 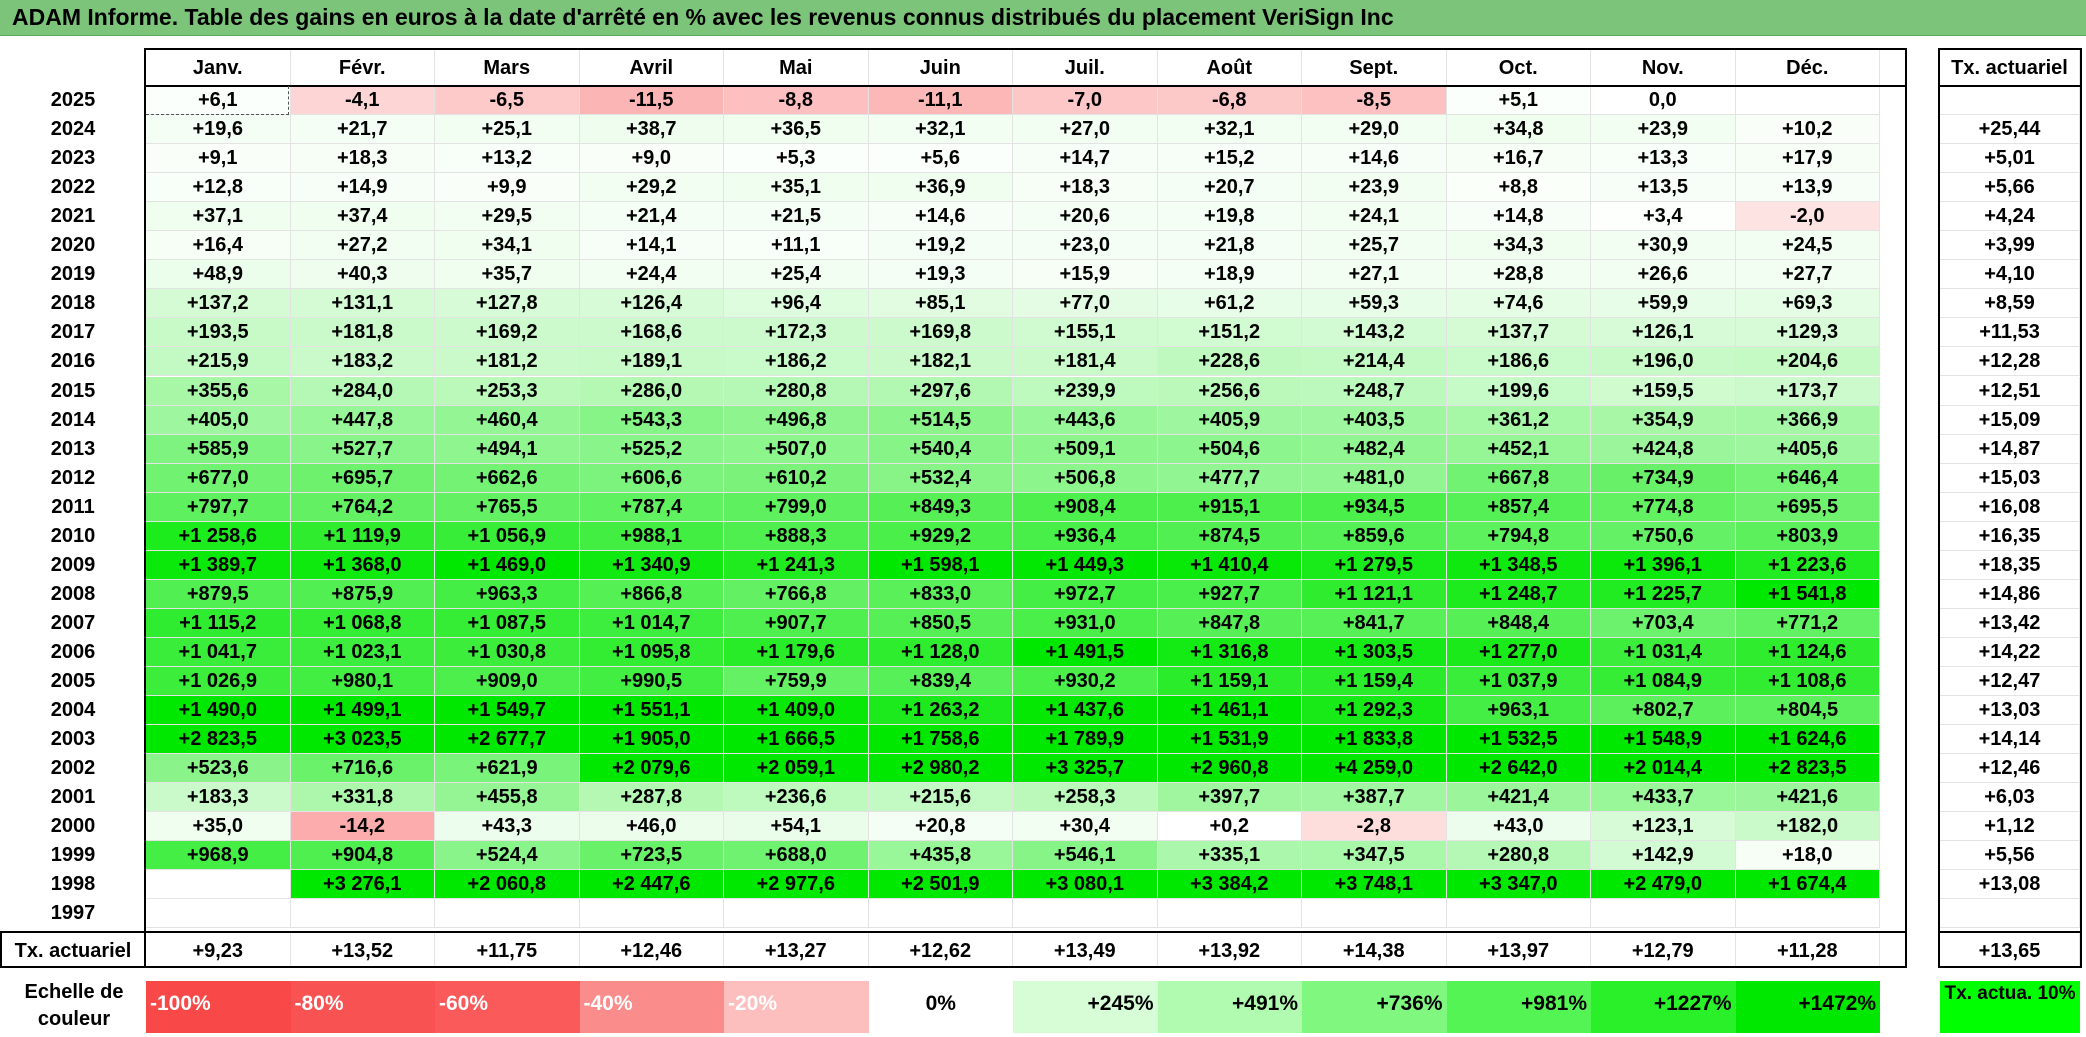 What do you see at coordinates (1229, 159) in the screenshot?
I see `gain-cell: +15,2` at bounding box center [1229, 159].